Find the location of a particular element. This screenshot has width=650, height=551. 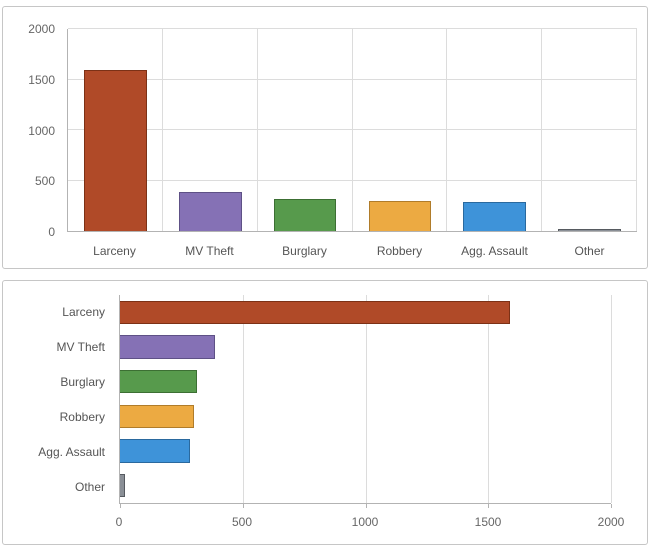

x-tick-label: 1500 is located at coordinates (488, 522).